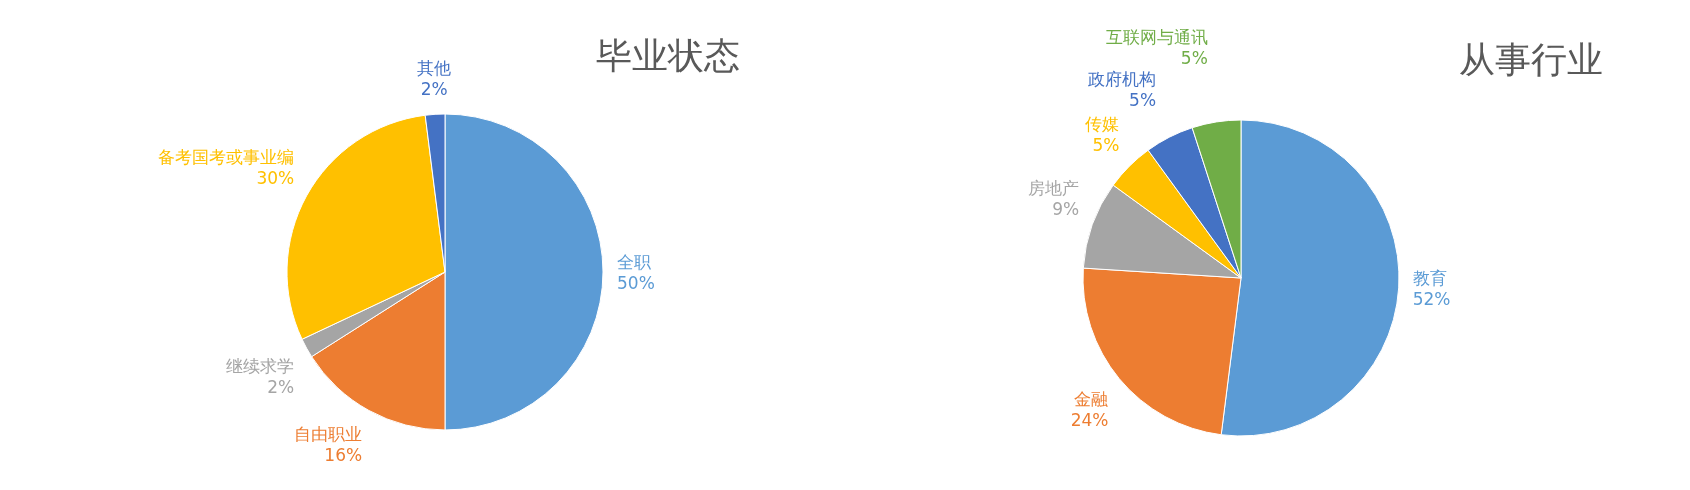  I want to click on data-label: 16%, so click(343, 454).